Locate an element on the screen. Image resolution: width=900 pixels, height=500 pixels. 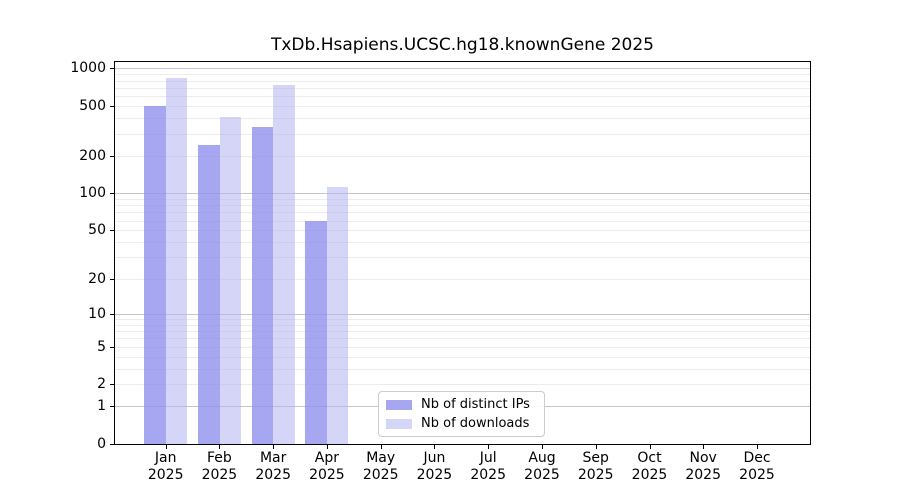
x-tick-label-line: Jun is located at coordinates (434, 458).